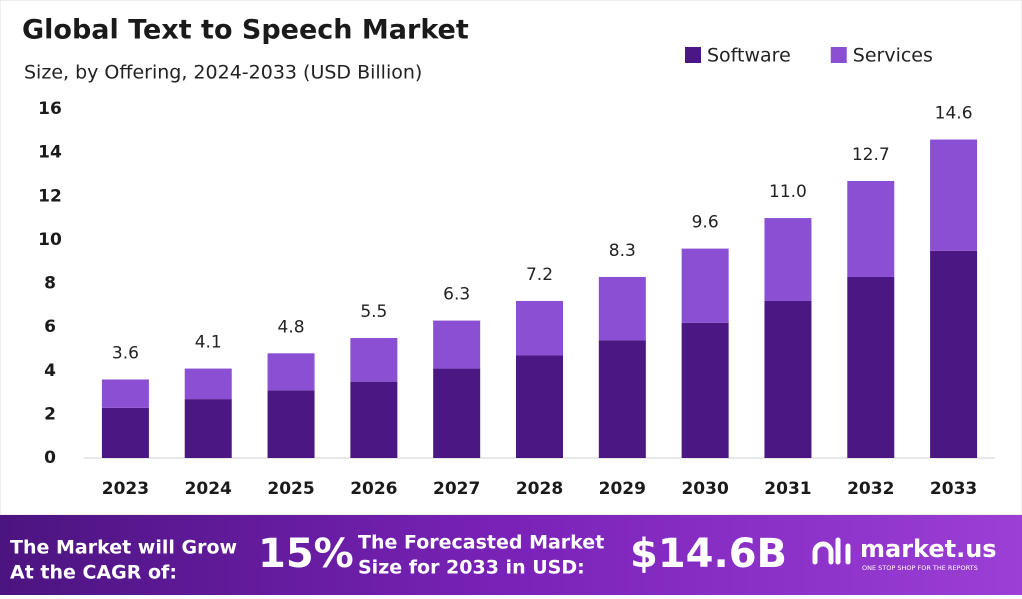 This screenshot has width=1022, height=599. What do you see at coordinates (893, 56) in the screenshot?
I see `legend-label: Services` at bounding box center [893, 56].